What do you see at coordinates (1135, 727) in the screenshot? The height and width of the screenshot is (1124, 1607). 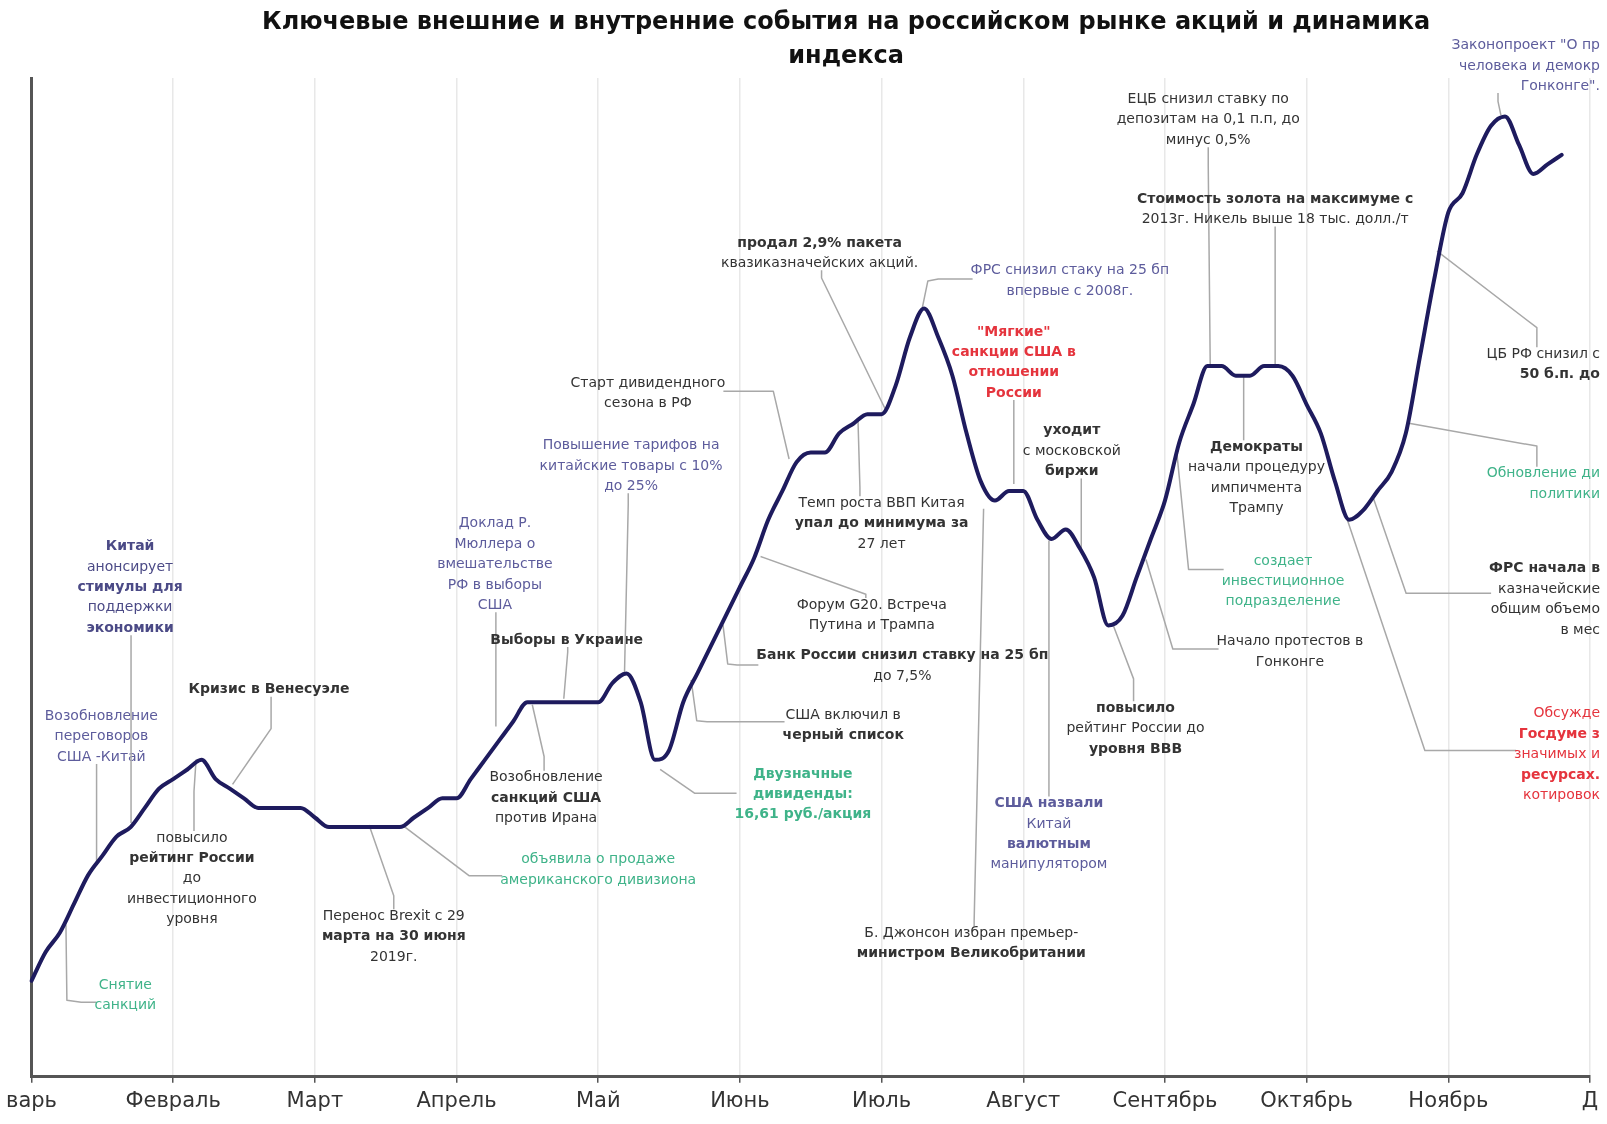 I see `annotation: повысило рейтинг России до уровня BBB` at bounding box center [1135, 727].